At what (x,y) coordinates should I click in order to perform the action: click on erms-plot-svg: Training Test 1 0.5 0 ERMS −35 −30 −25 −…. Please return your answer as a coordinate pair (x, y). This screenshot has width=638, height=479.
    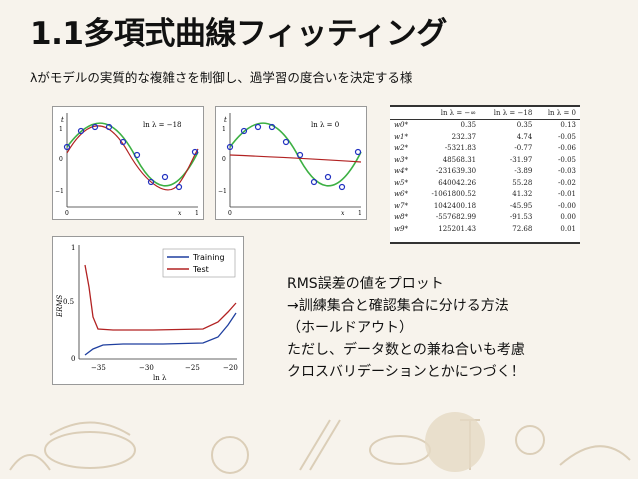
    Looking at the image, I should click on (147, 313).